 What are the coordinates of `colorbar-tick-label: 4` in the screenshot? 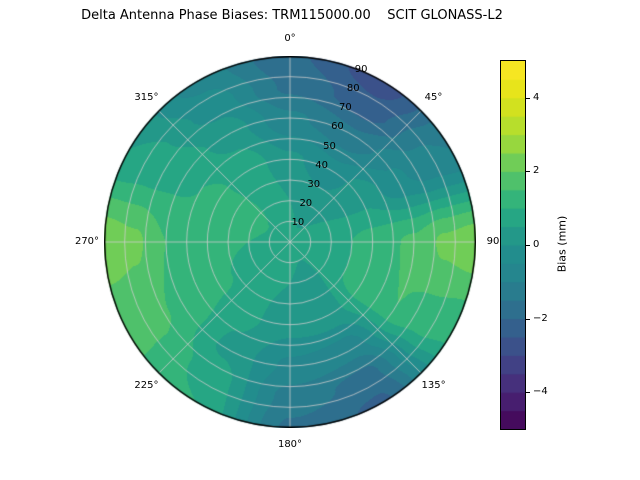 It's located at (536, 97).